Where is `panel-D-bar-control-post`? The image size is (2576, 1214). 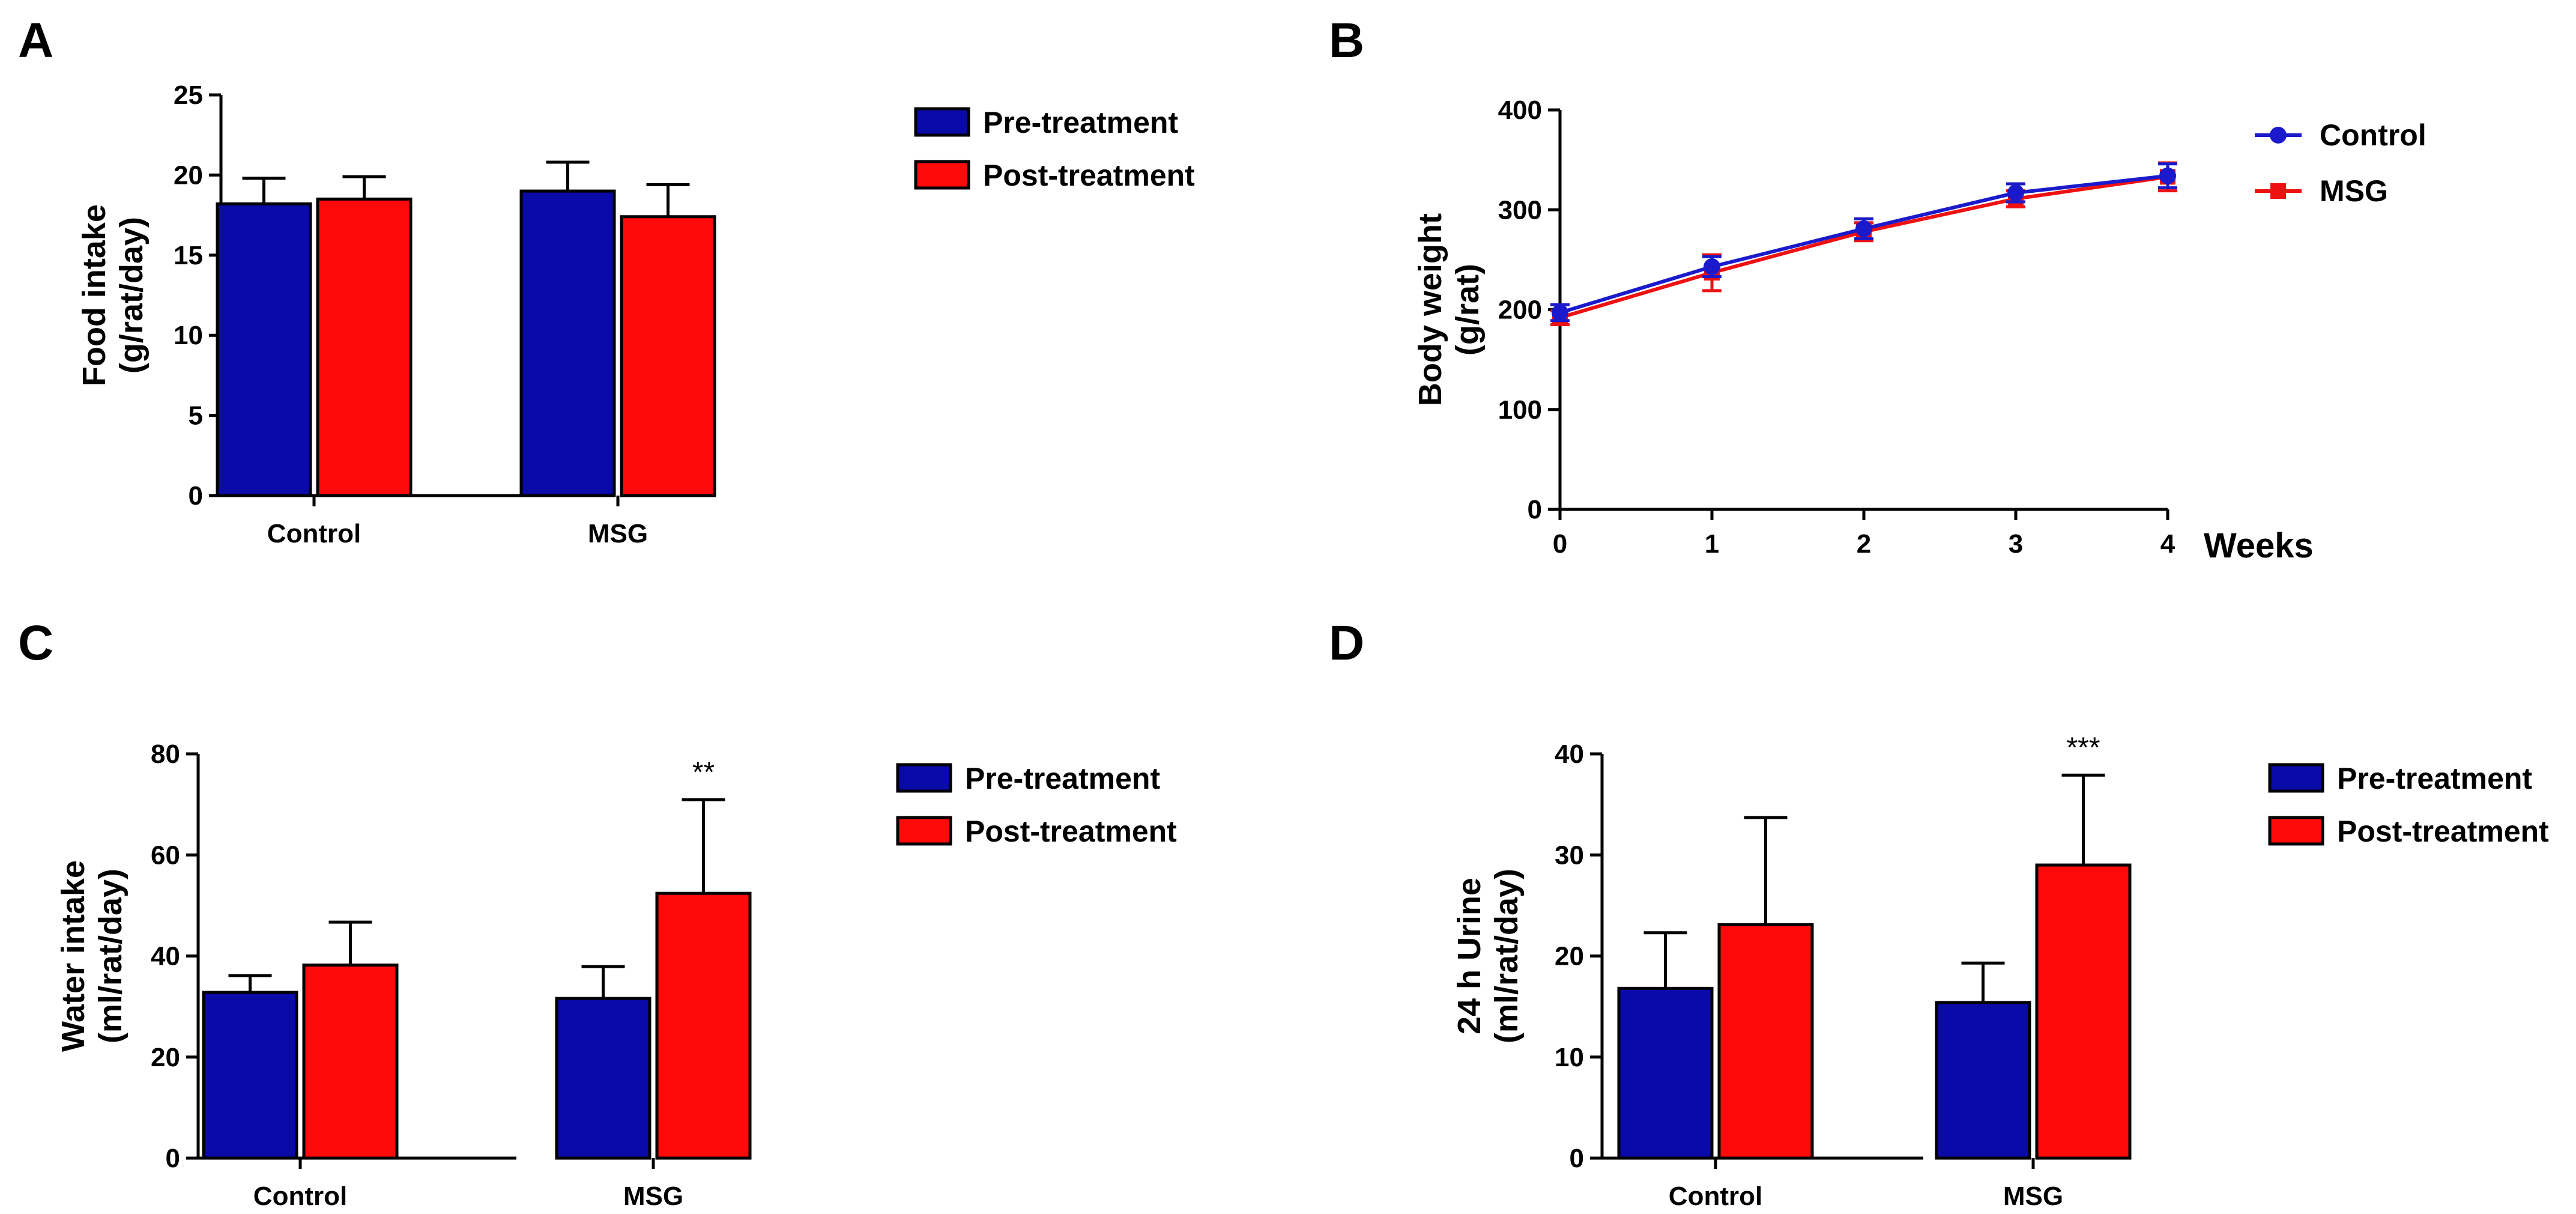 panel-D-bar-control-post is located at coordinates (1765, 1042).